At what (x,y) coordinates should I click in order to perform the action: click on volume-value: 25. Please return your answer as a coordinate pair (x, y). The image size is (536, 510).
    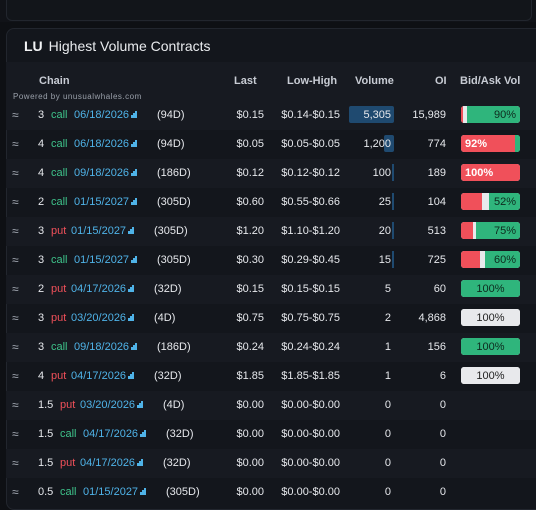
    Looking at the image, I should click on (384, 202).